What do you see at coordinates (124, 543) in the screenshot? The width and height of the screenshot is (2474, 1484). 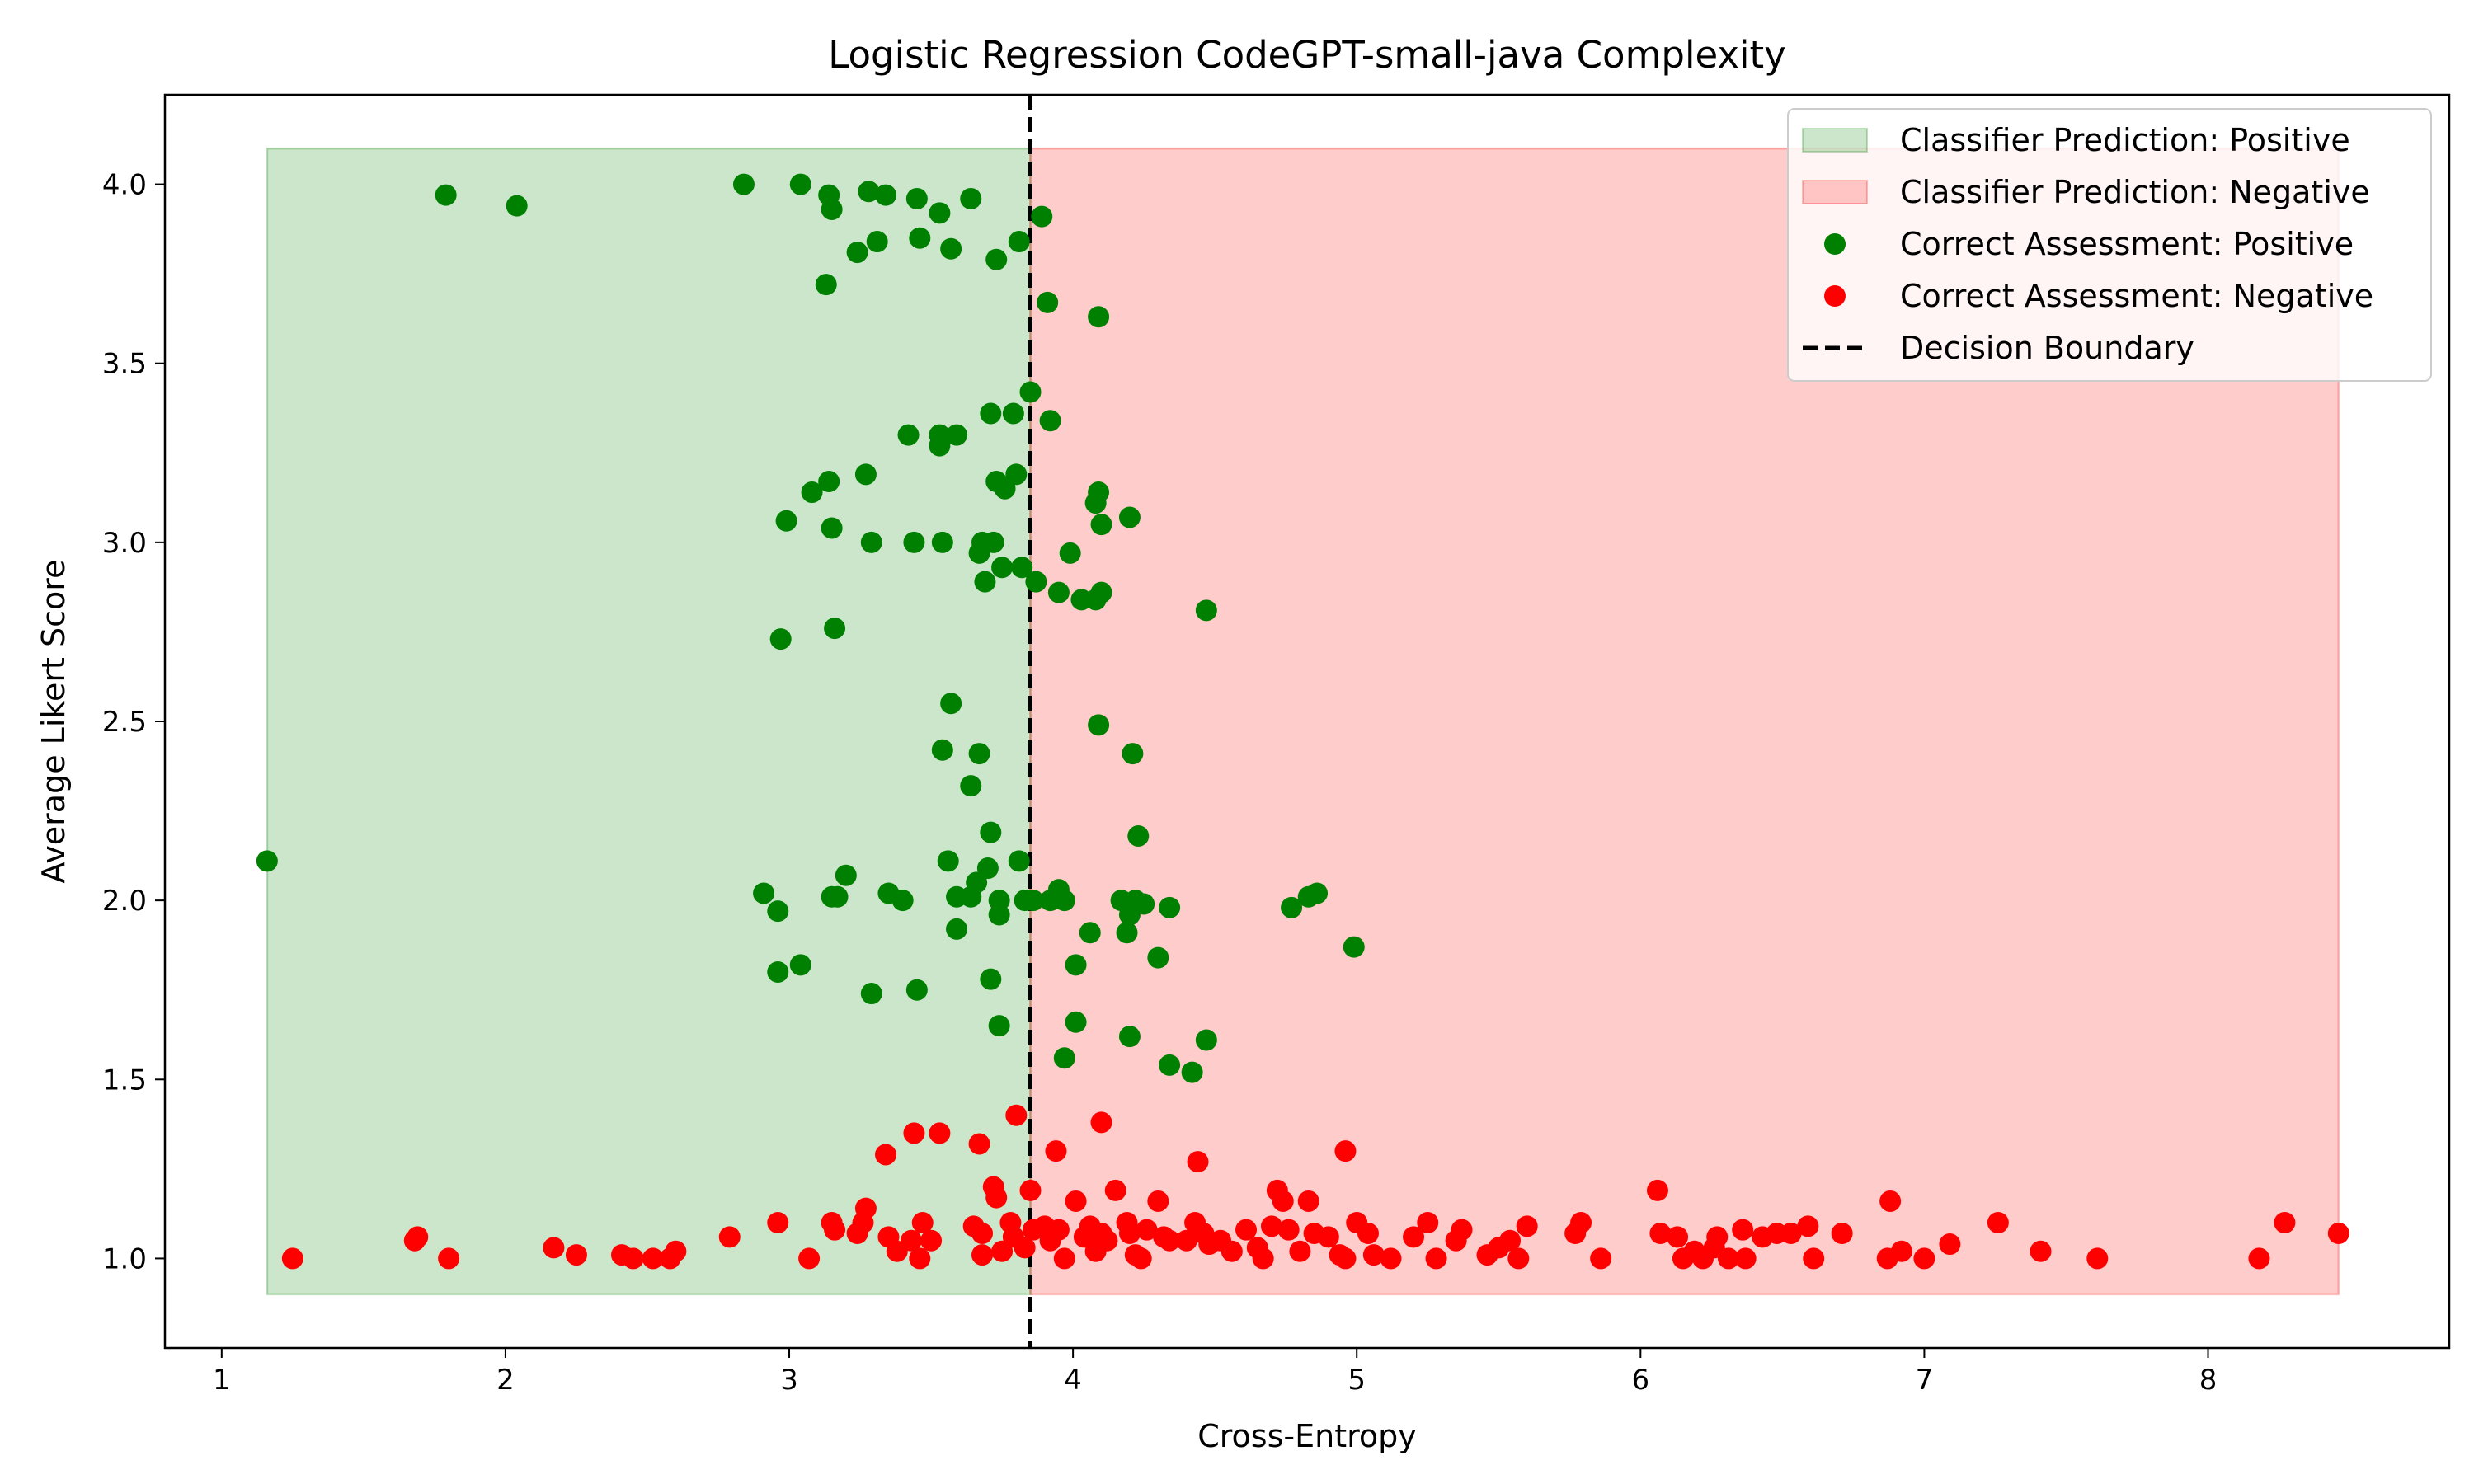 I see `y-tick-label: 3.0` at bounding box center [124, 543].